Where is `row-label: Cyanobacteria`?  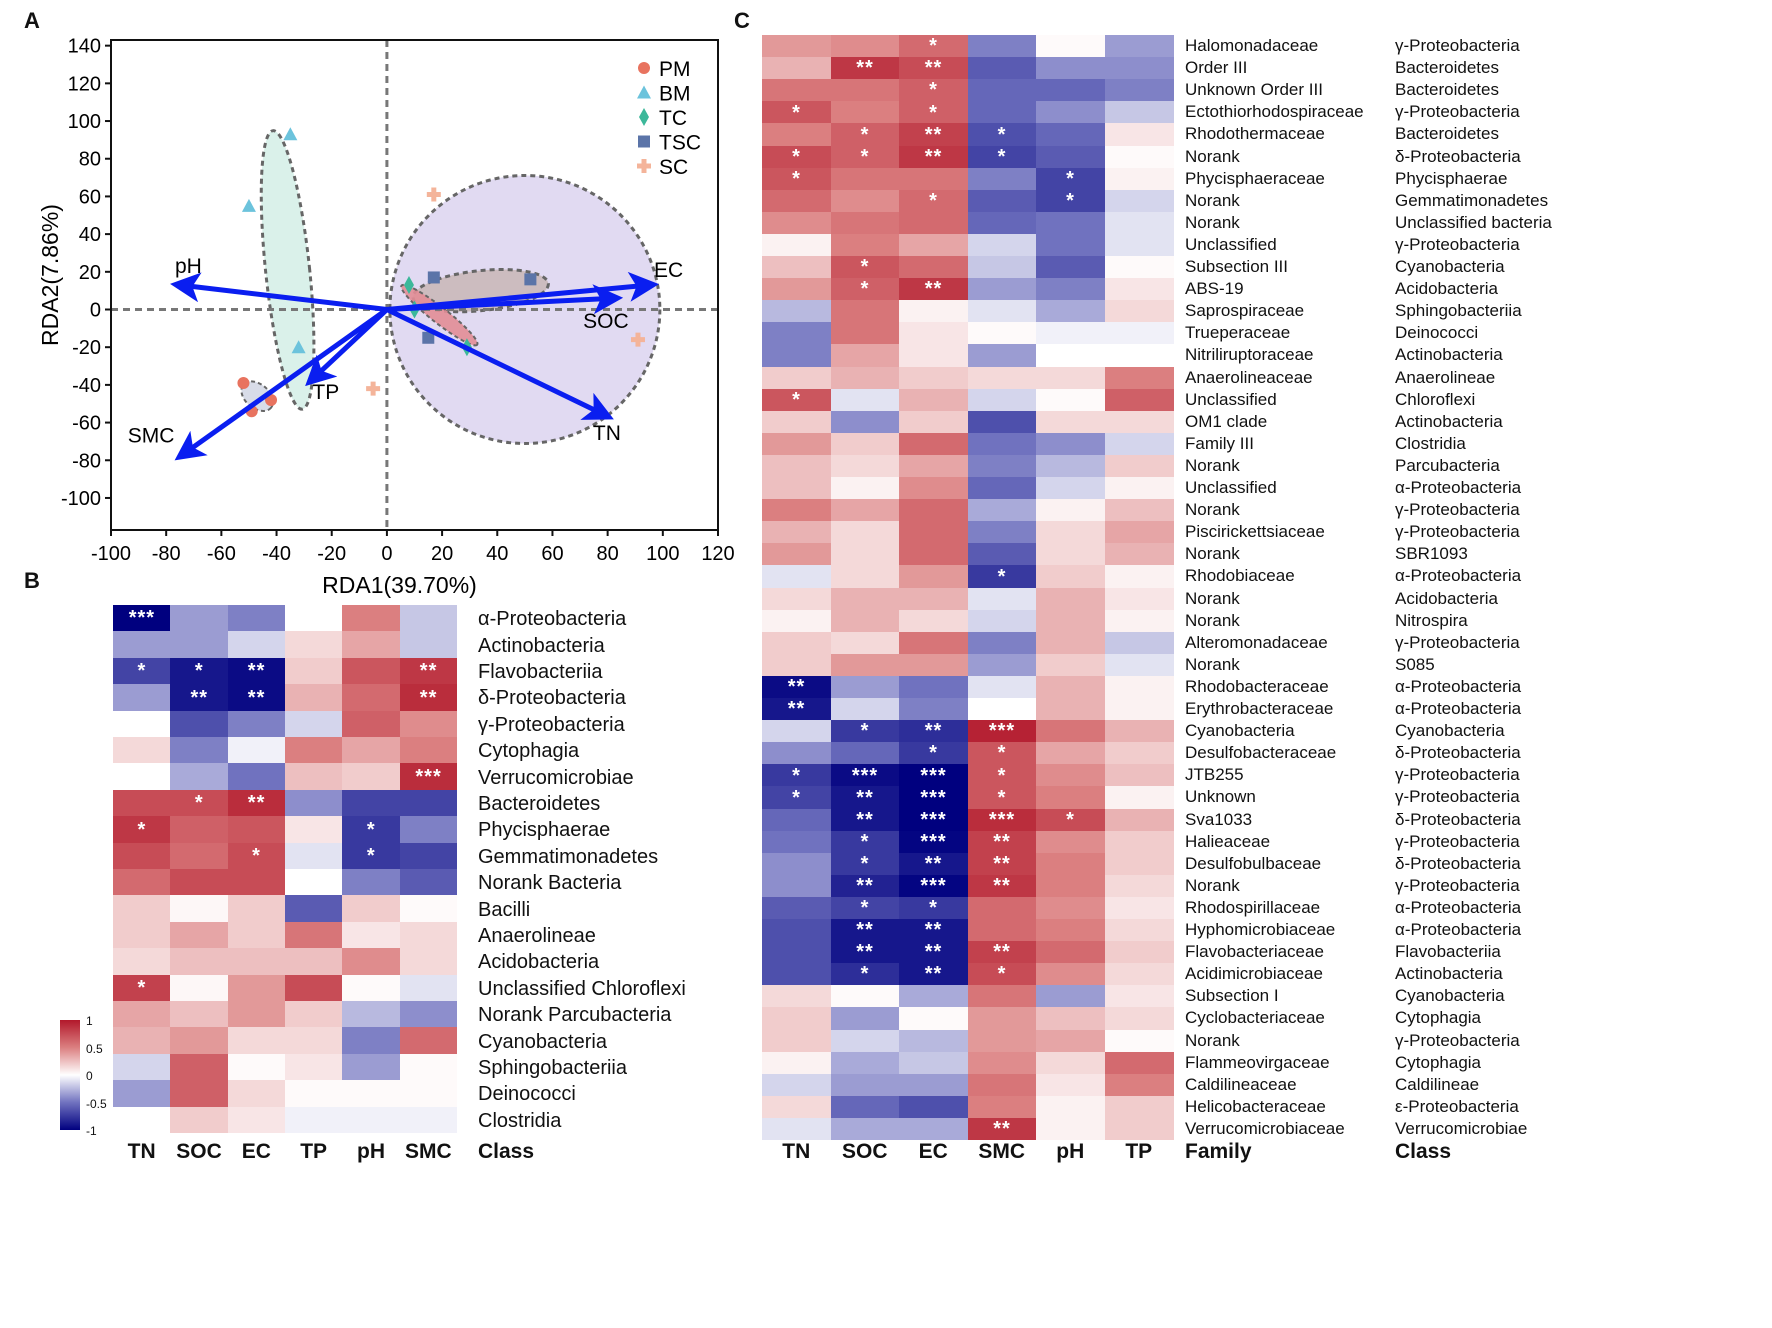
row-label: Cyanobacteria is located at coordinates (1240, 731).